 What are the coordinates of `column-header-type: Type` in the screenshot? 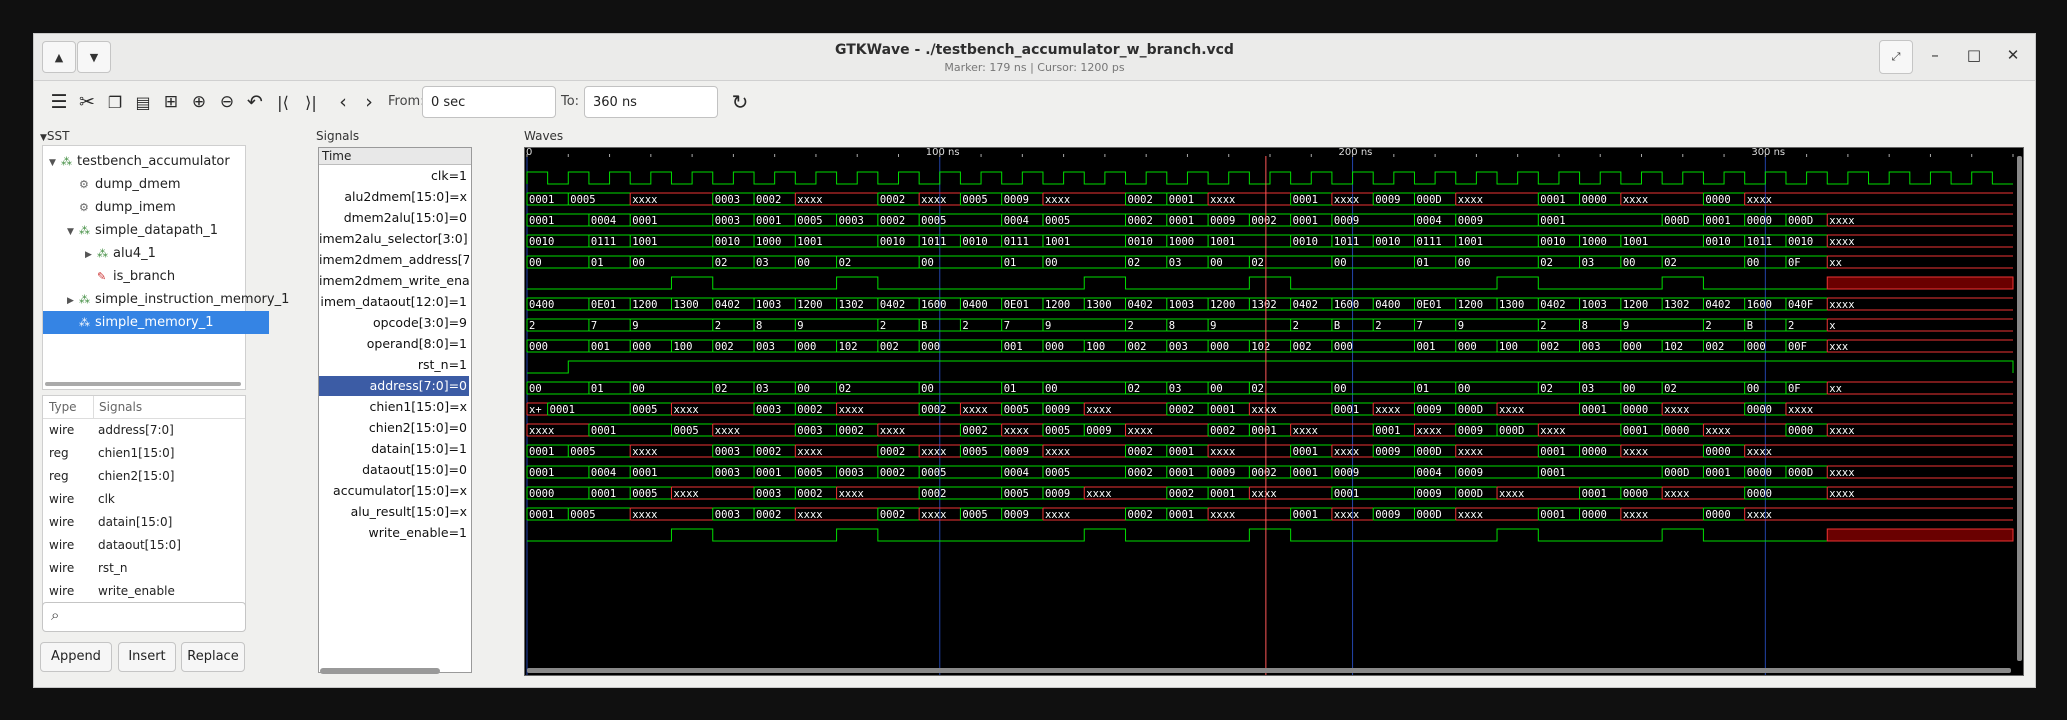 It's located at (63, 407).